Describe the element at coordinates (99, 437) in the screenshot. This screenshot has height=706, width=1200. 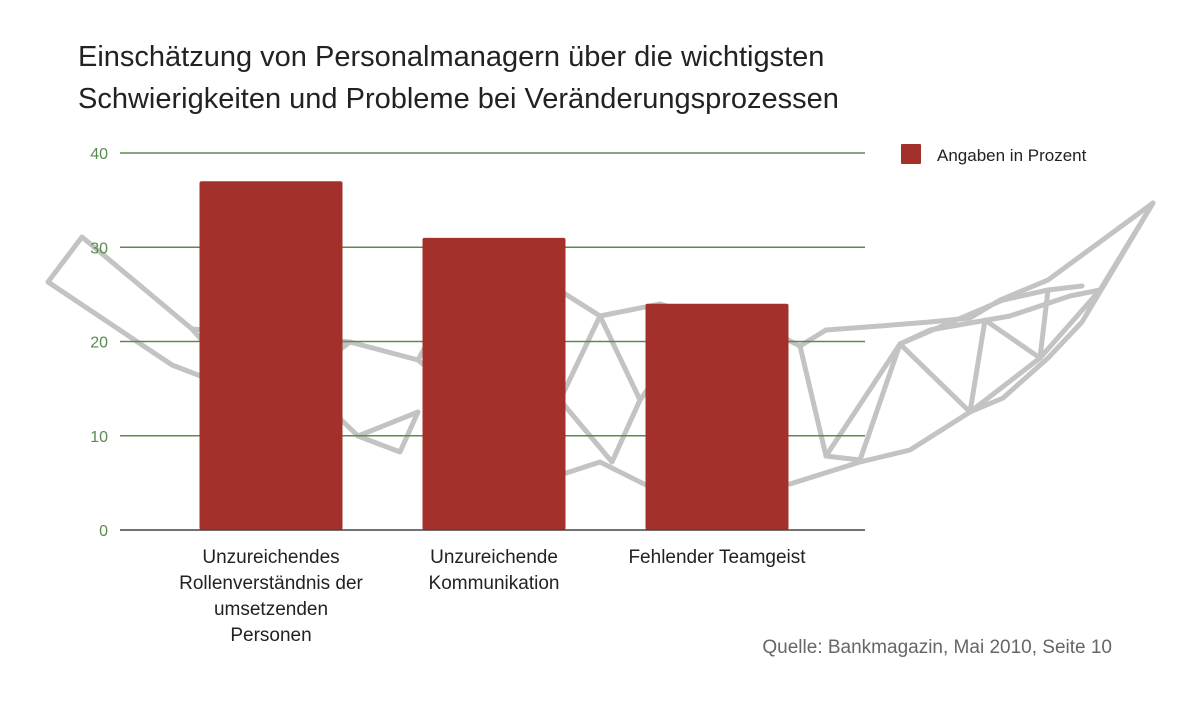
I see `y-tick-label-10: 10` at that location.